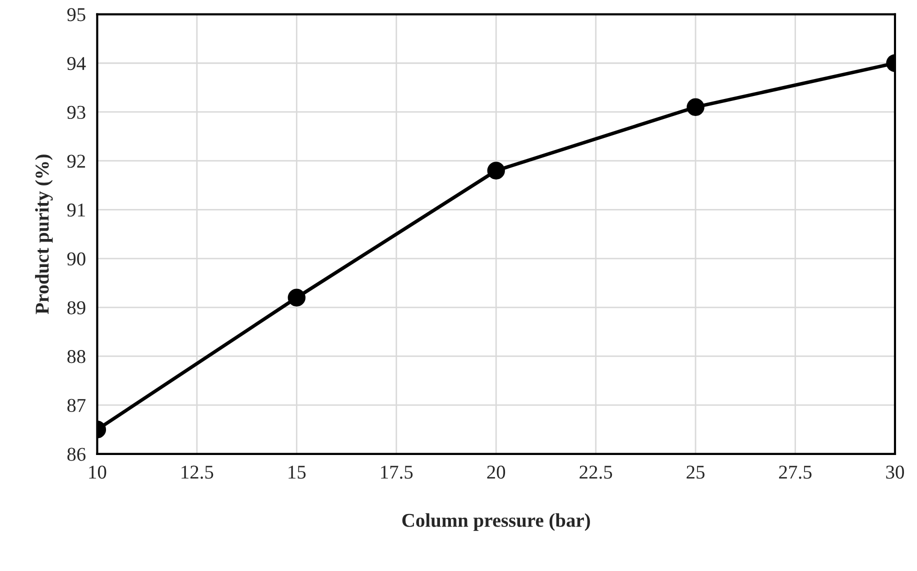  What do you see at coordinates (76, 15) in the screenshot?
I see `y-tick-label: 95` at bounding box center [76, 15].